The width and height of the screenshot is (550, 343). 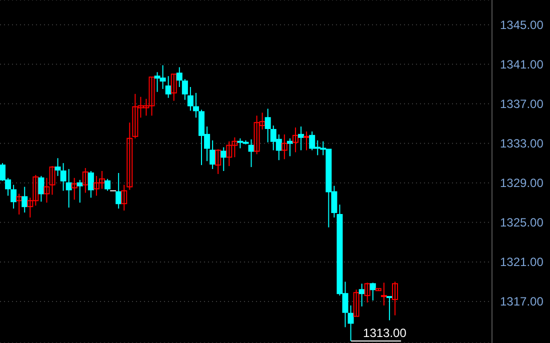 What do you see at coordinates (522, 104) in the screenshot?
I see `y-tick-label: 1337.00` at bounding box center [522, 104].